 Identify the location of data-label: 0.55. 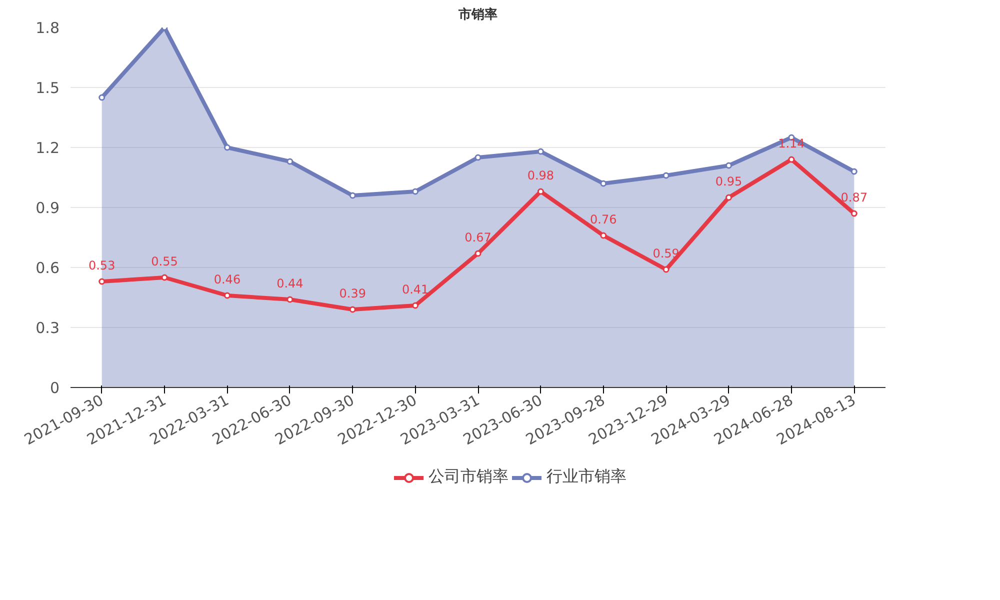
(164, 261).